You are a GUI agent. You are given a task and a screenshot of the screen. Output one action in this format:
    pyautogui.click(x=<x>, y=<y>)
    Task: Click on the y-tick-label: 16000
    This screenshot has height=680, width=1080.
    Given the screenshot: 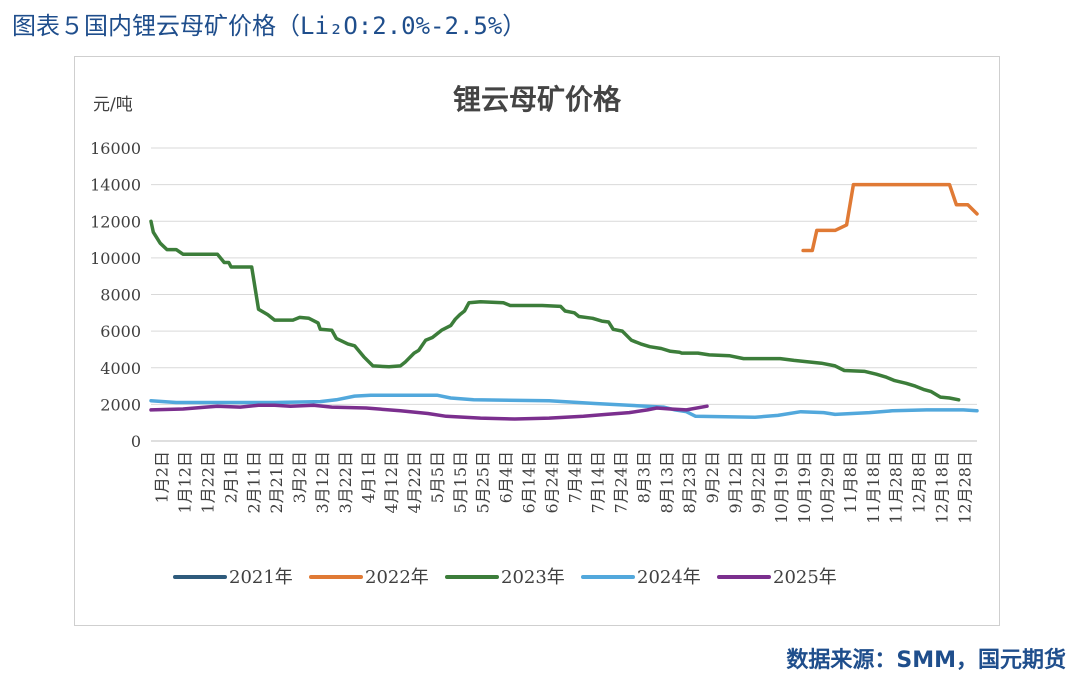 What is the action you would take?
    pyautogui.click(x=115, y=148)
    